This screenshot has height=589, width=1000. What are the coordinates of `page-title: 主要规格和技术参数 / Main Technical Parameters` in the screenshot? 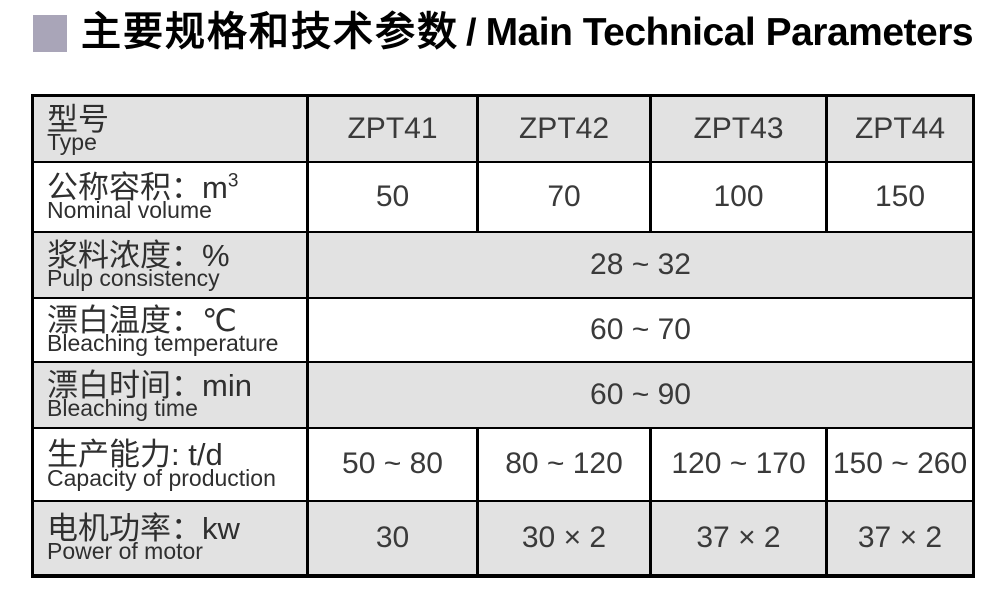 It's located at (527, 33).